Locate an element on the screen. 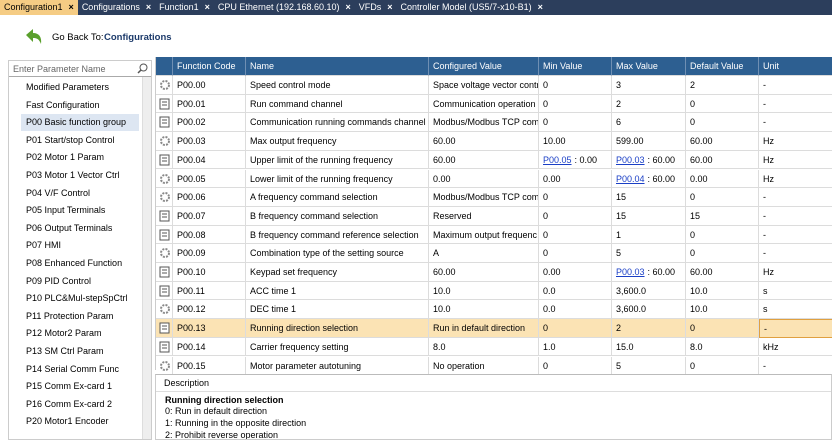 The image size is (832, 448). table-cell: Modbus/Modbus TCP com is located at coordinates (484, 123).